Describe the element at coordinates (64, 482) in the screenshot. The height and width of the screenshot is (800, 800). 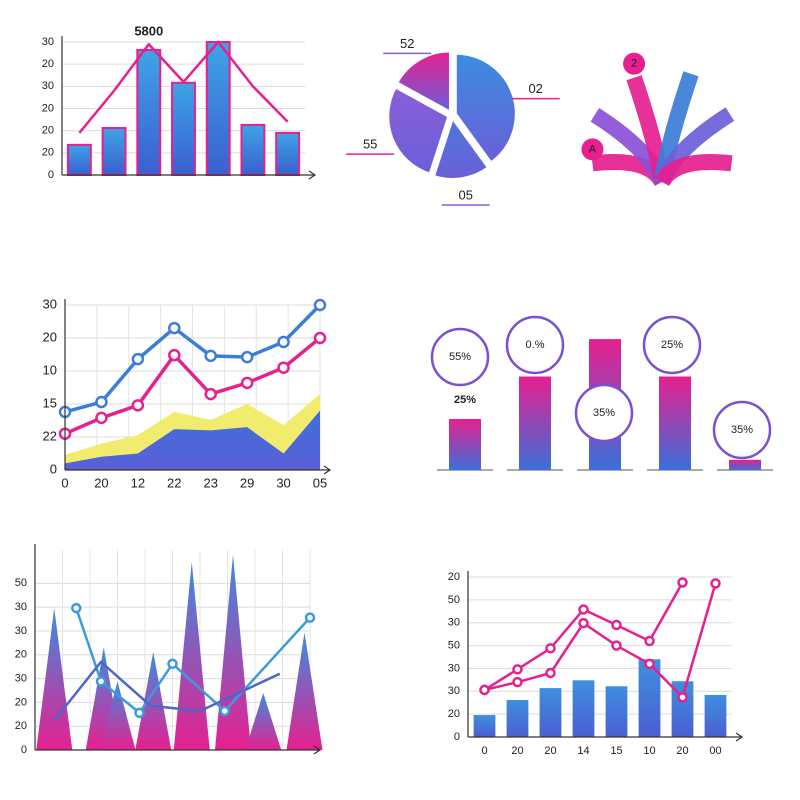
I see `x-tick-label: 0` at that location.